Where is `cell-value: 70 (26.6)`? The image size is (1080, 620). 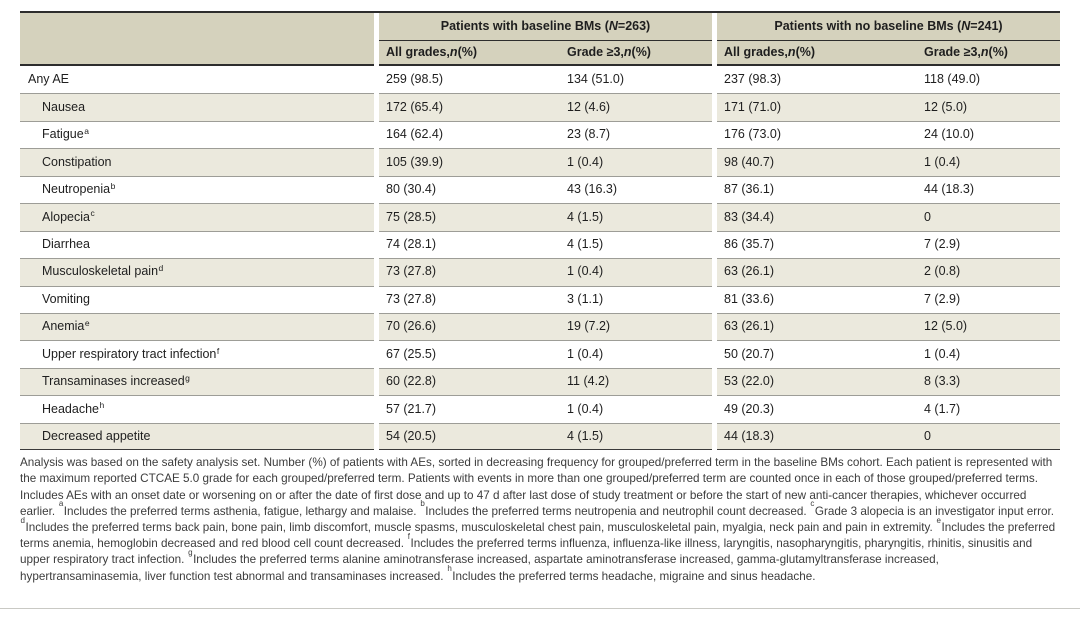
cell-value: 70 (26.6) is located at coordinates (469, 326).